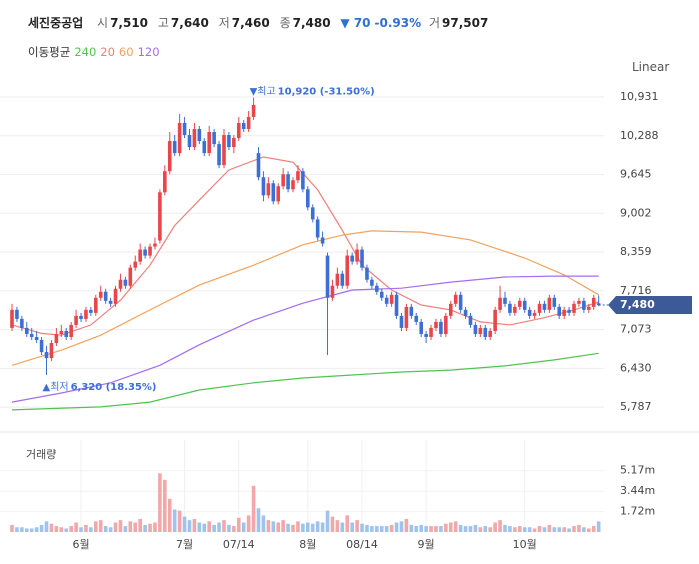 The height and width of the screenshot is (564, 699). Describe the element at coordinates (114, 387) in the screenshot. I see `low-note-value: 6,320 (18.35%)` at that location.